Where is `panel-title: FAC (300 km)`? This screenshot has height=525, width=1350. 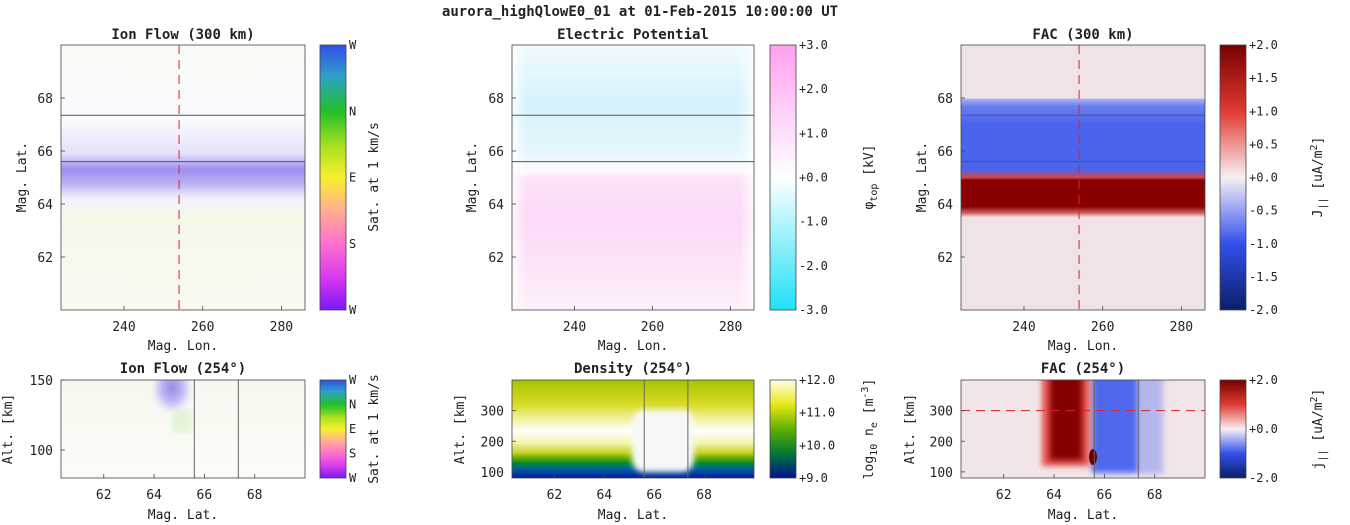 panel-title: FAC (300 km) is located at coordinates (1082, 35).